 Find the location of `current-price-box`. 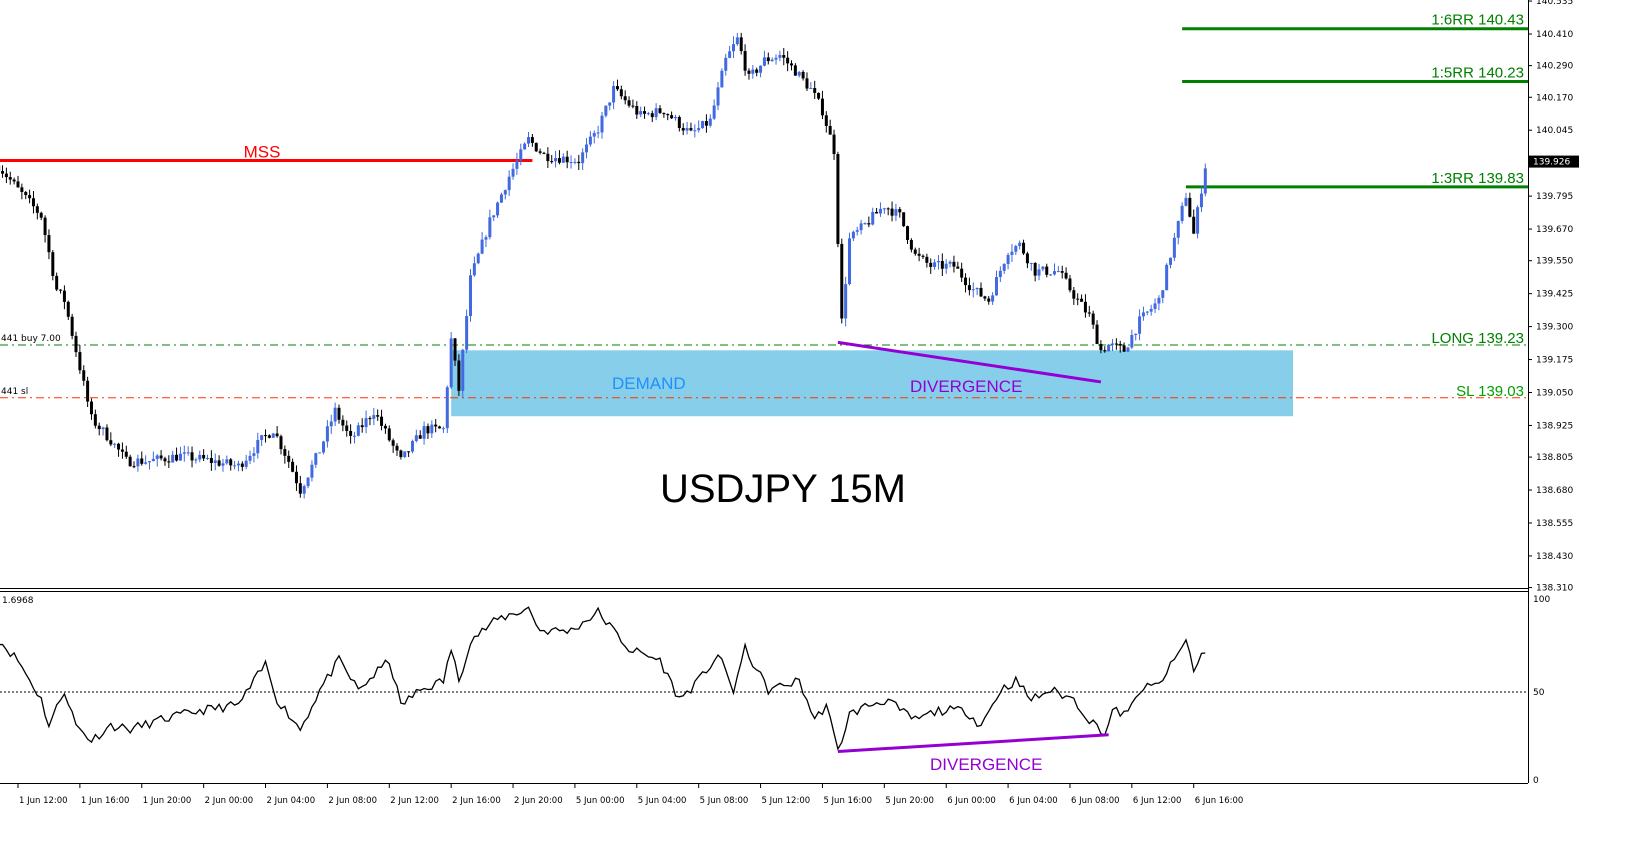

current-price-box is located at coordinates (1554, 161).